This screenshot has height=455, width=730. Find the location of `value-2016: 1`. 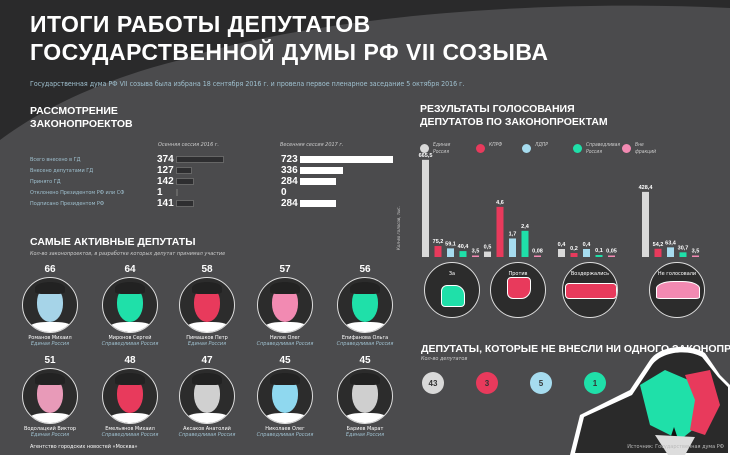

value-2016: 1 is located at coordinates (160, 192).